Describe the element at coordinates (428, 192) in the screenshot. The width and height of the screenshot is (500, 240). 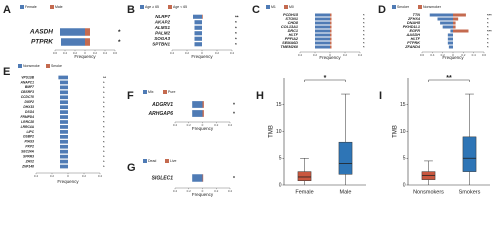
I see `x-tick-label: Nonsmokers` at that location.